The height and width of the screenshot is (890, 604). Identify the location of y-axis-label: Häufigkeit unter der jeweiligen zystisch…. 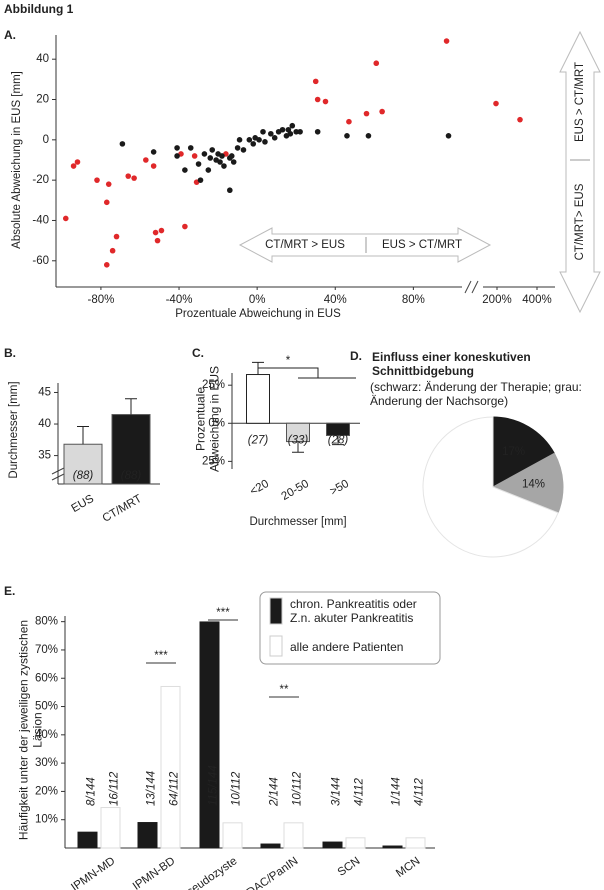
(30, 730).